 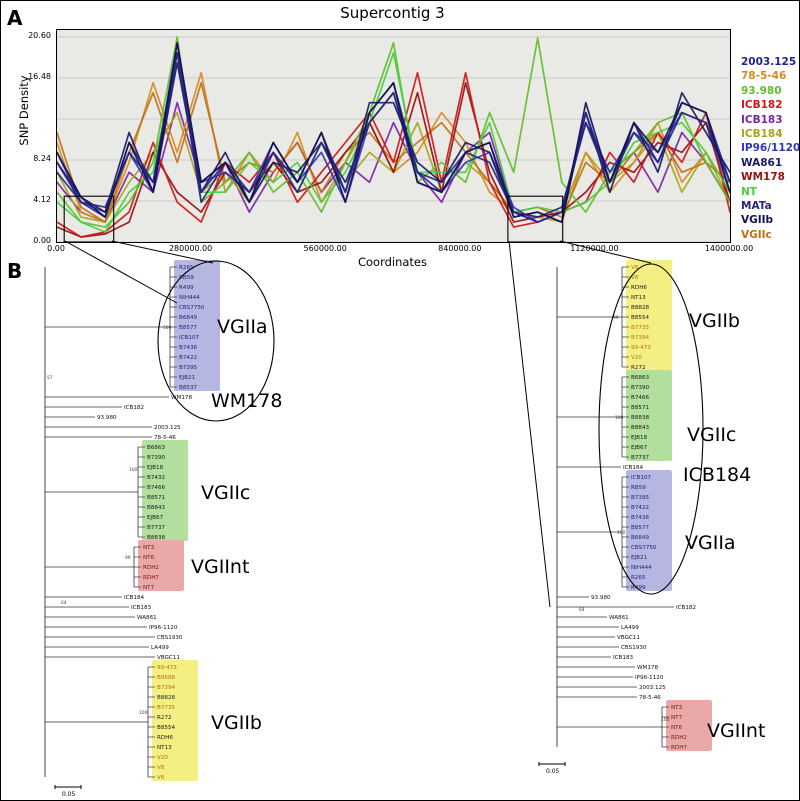 I want to click on clade-ellipse, so click(x=216, y=341).